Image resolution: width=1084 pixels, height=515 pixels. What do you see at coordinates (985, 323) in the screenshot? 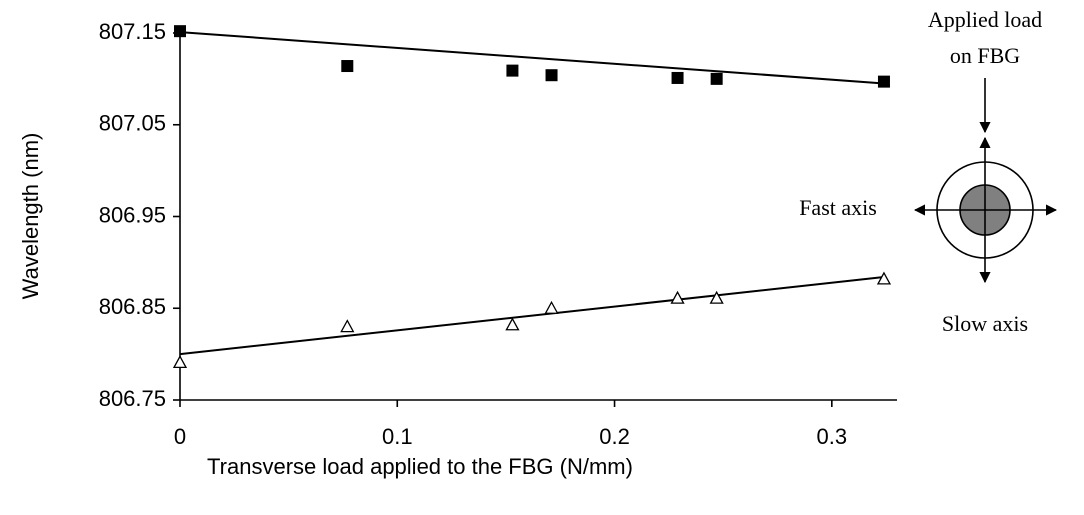
I see `annotation: Slow axis` at bounding box center [985, 323].